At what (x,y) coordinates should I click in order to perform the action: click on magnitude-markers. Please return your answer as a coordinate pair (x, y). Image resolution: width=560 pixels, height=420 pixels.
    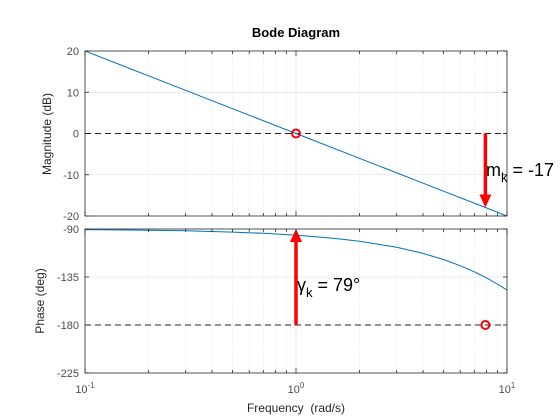
    Looking at the image, I should click on (296, 133).